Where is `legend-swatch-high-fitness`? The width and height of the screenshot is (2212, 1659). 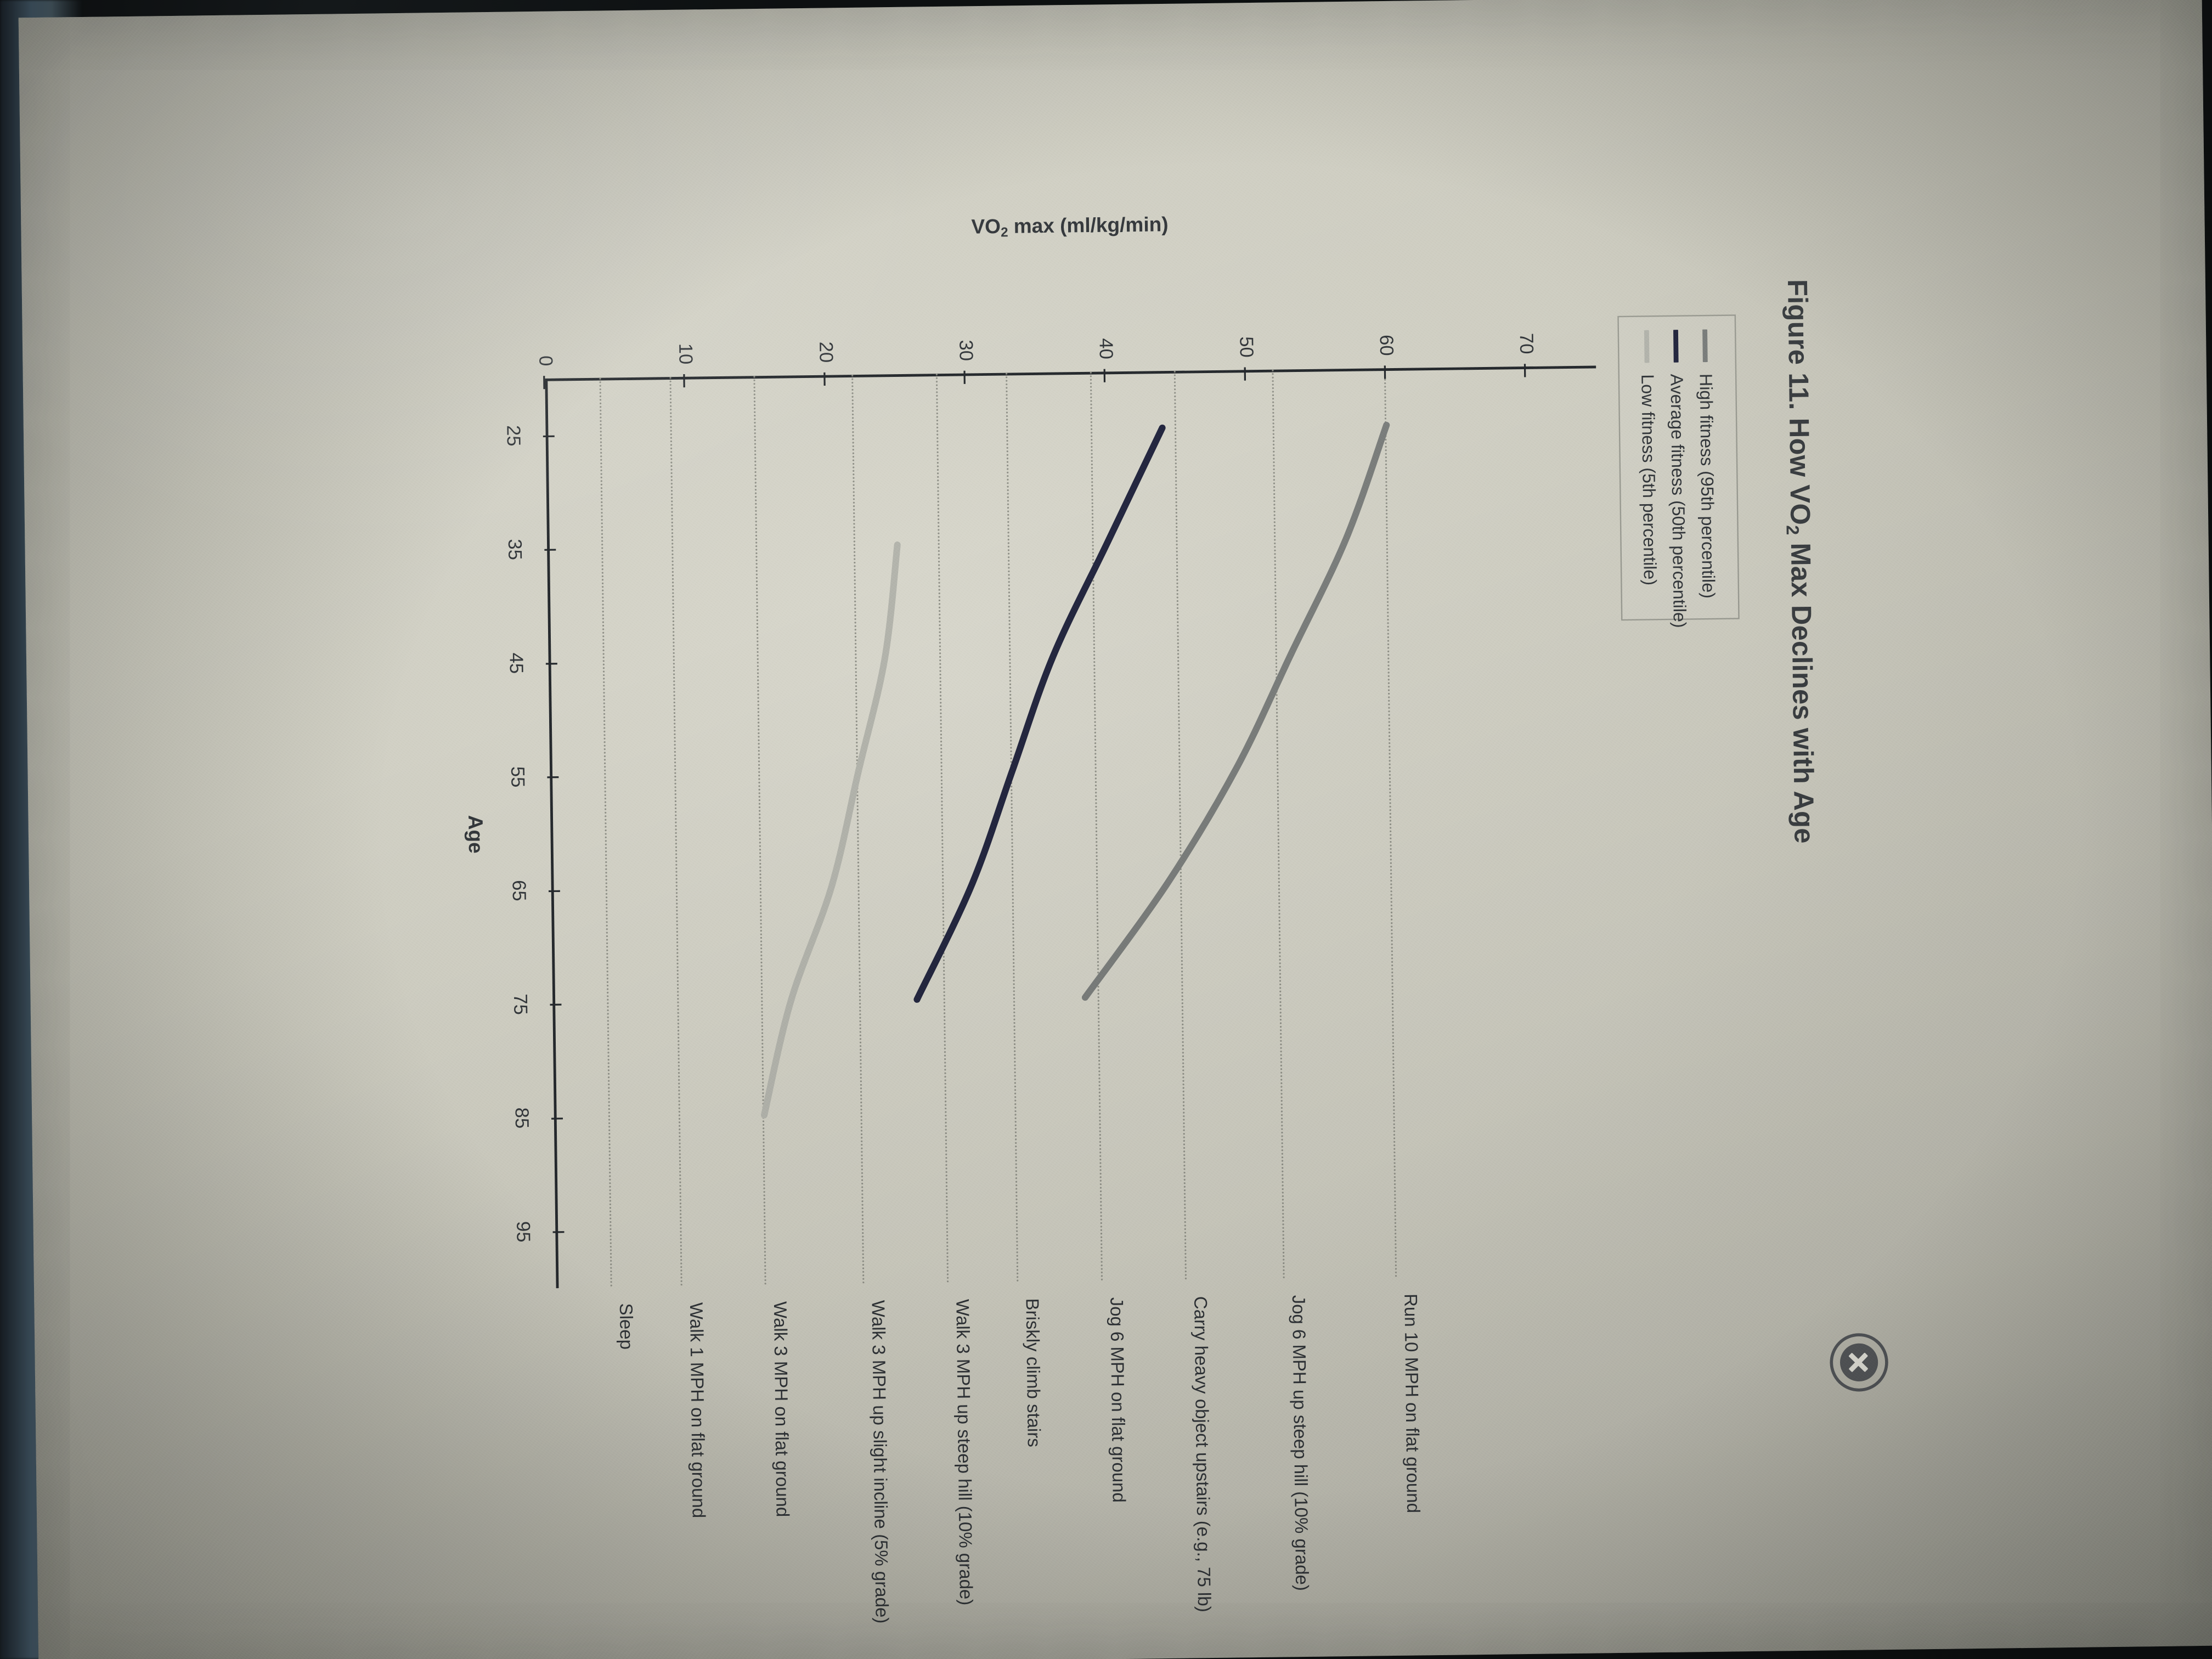
legend-swatch-high-fitness is located at coordinates (1705, 346).